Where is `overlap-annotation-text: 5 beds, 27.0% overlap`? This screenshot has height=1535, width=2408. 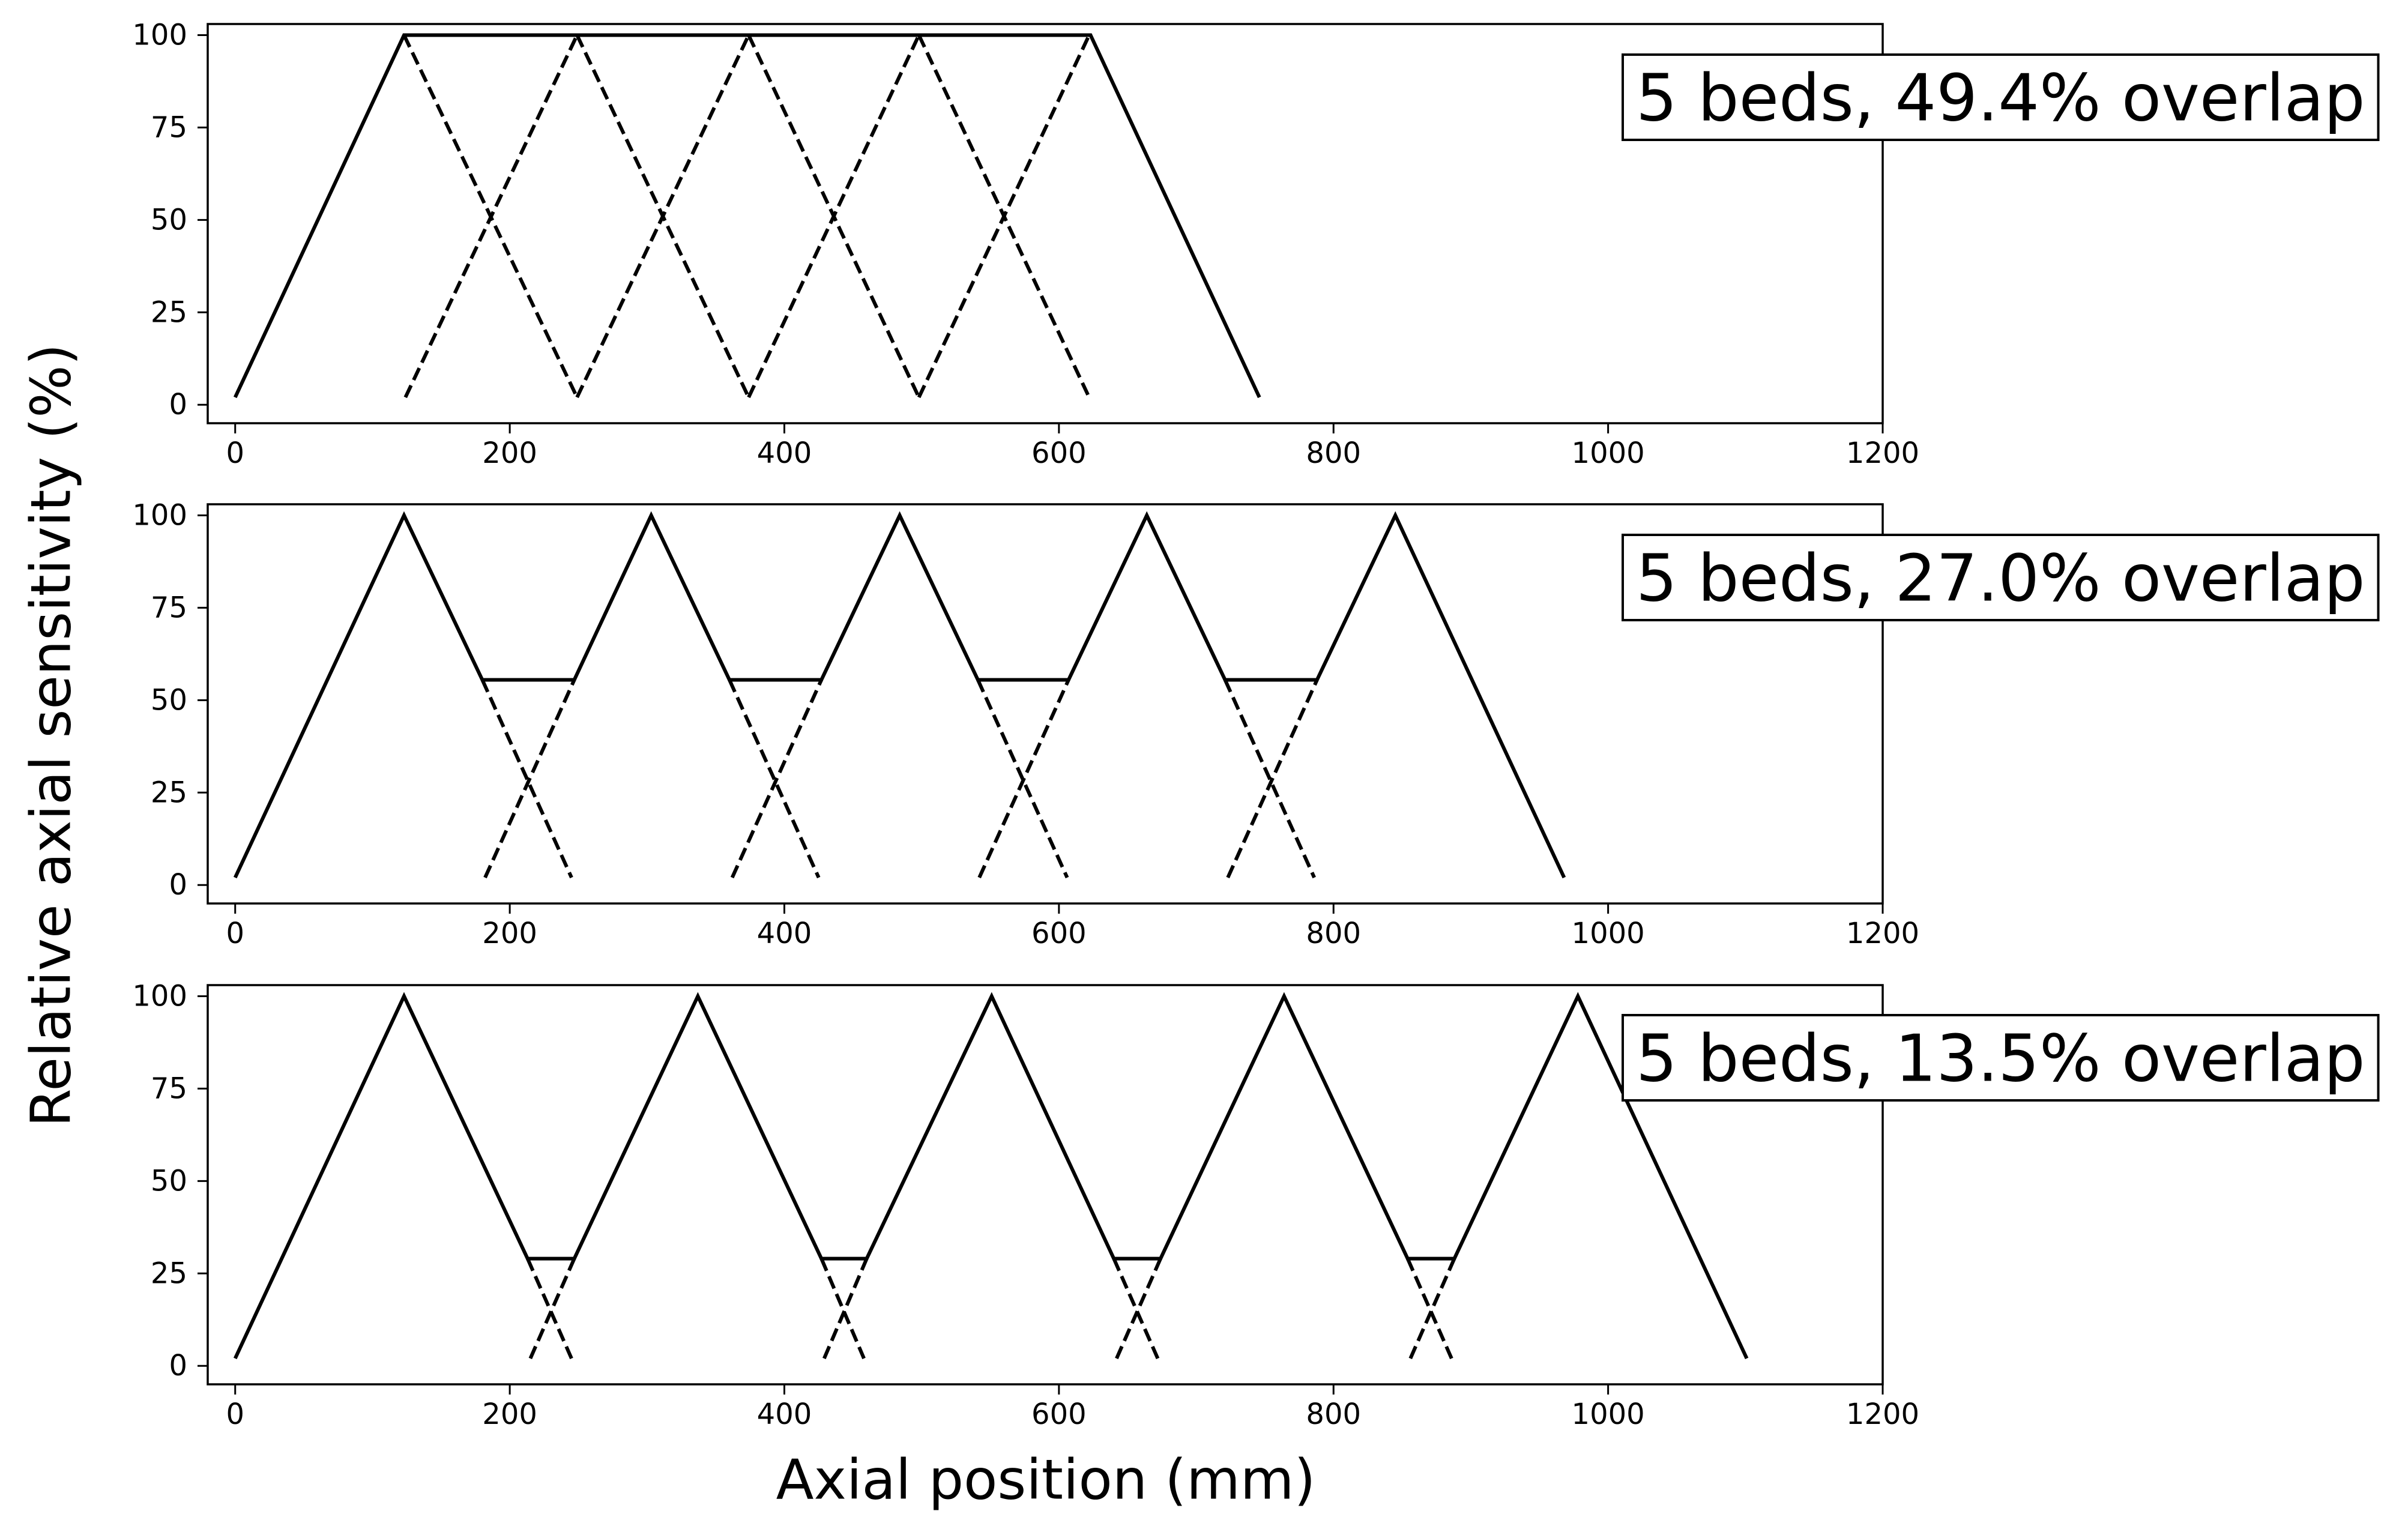
overlap-annotation-text: 5 beds, 27.0% overlap is located at coordinates (2001, 579).